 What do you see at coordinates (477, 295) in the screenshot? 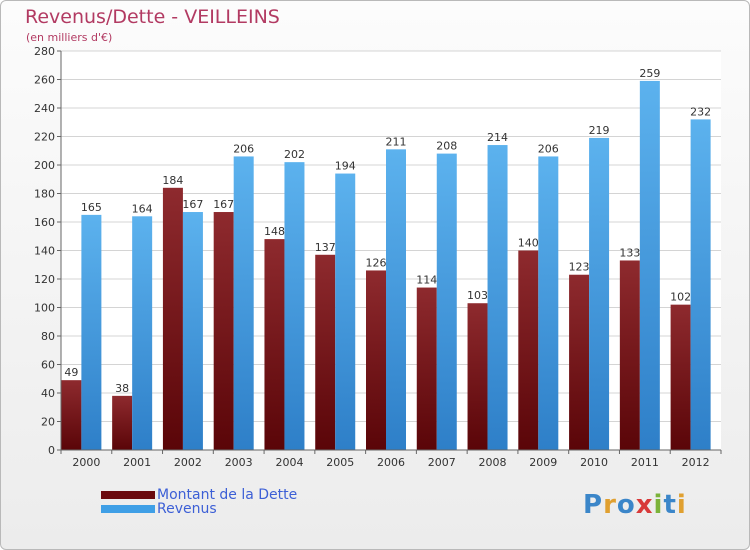
I see `data-label-debt: 103` at bounding box center [477, 295].